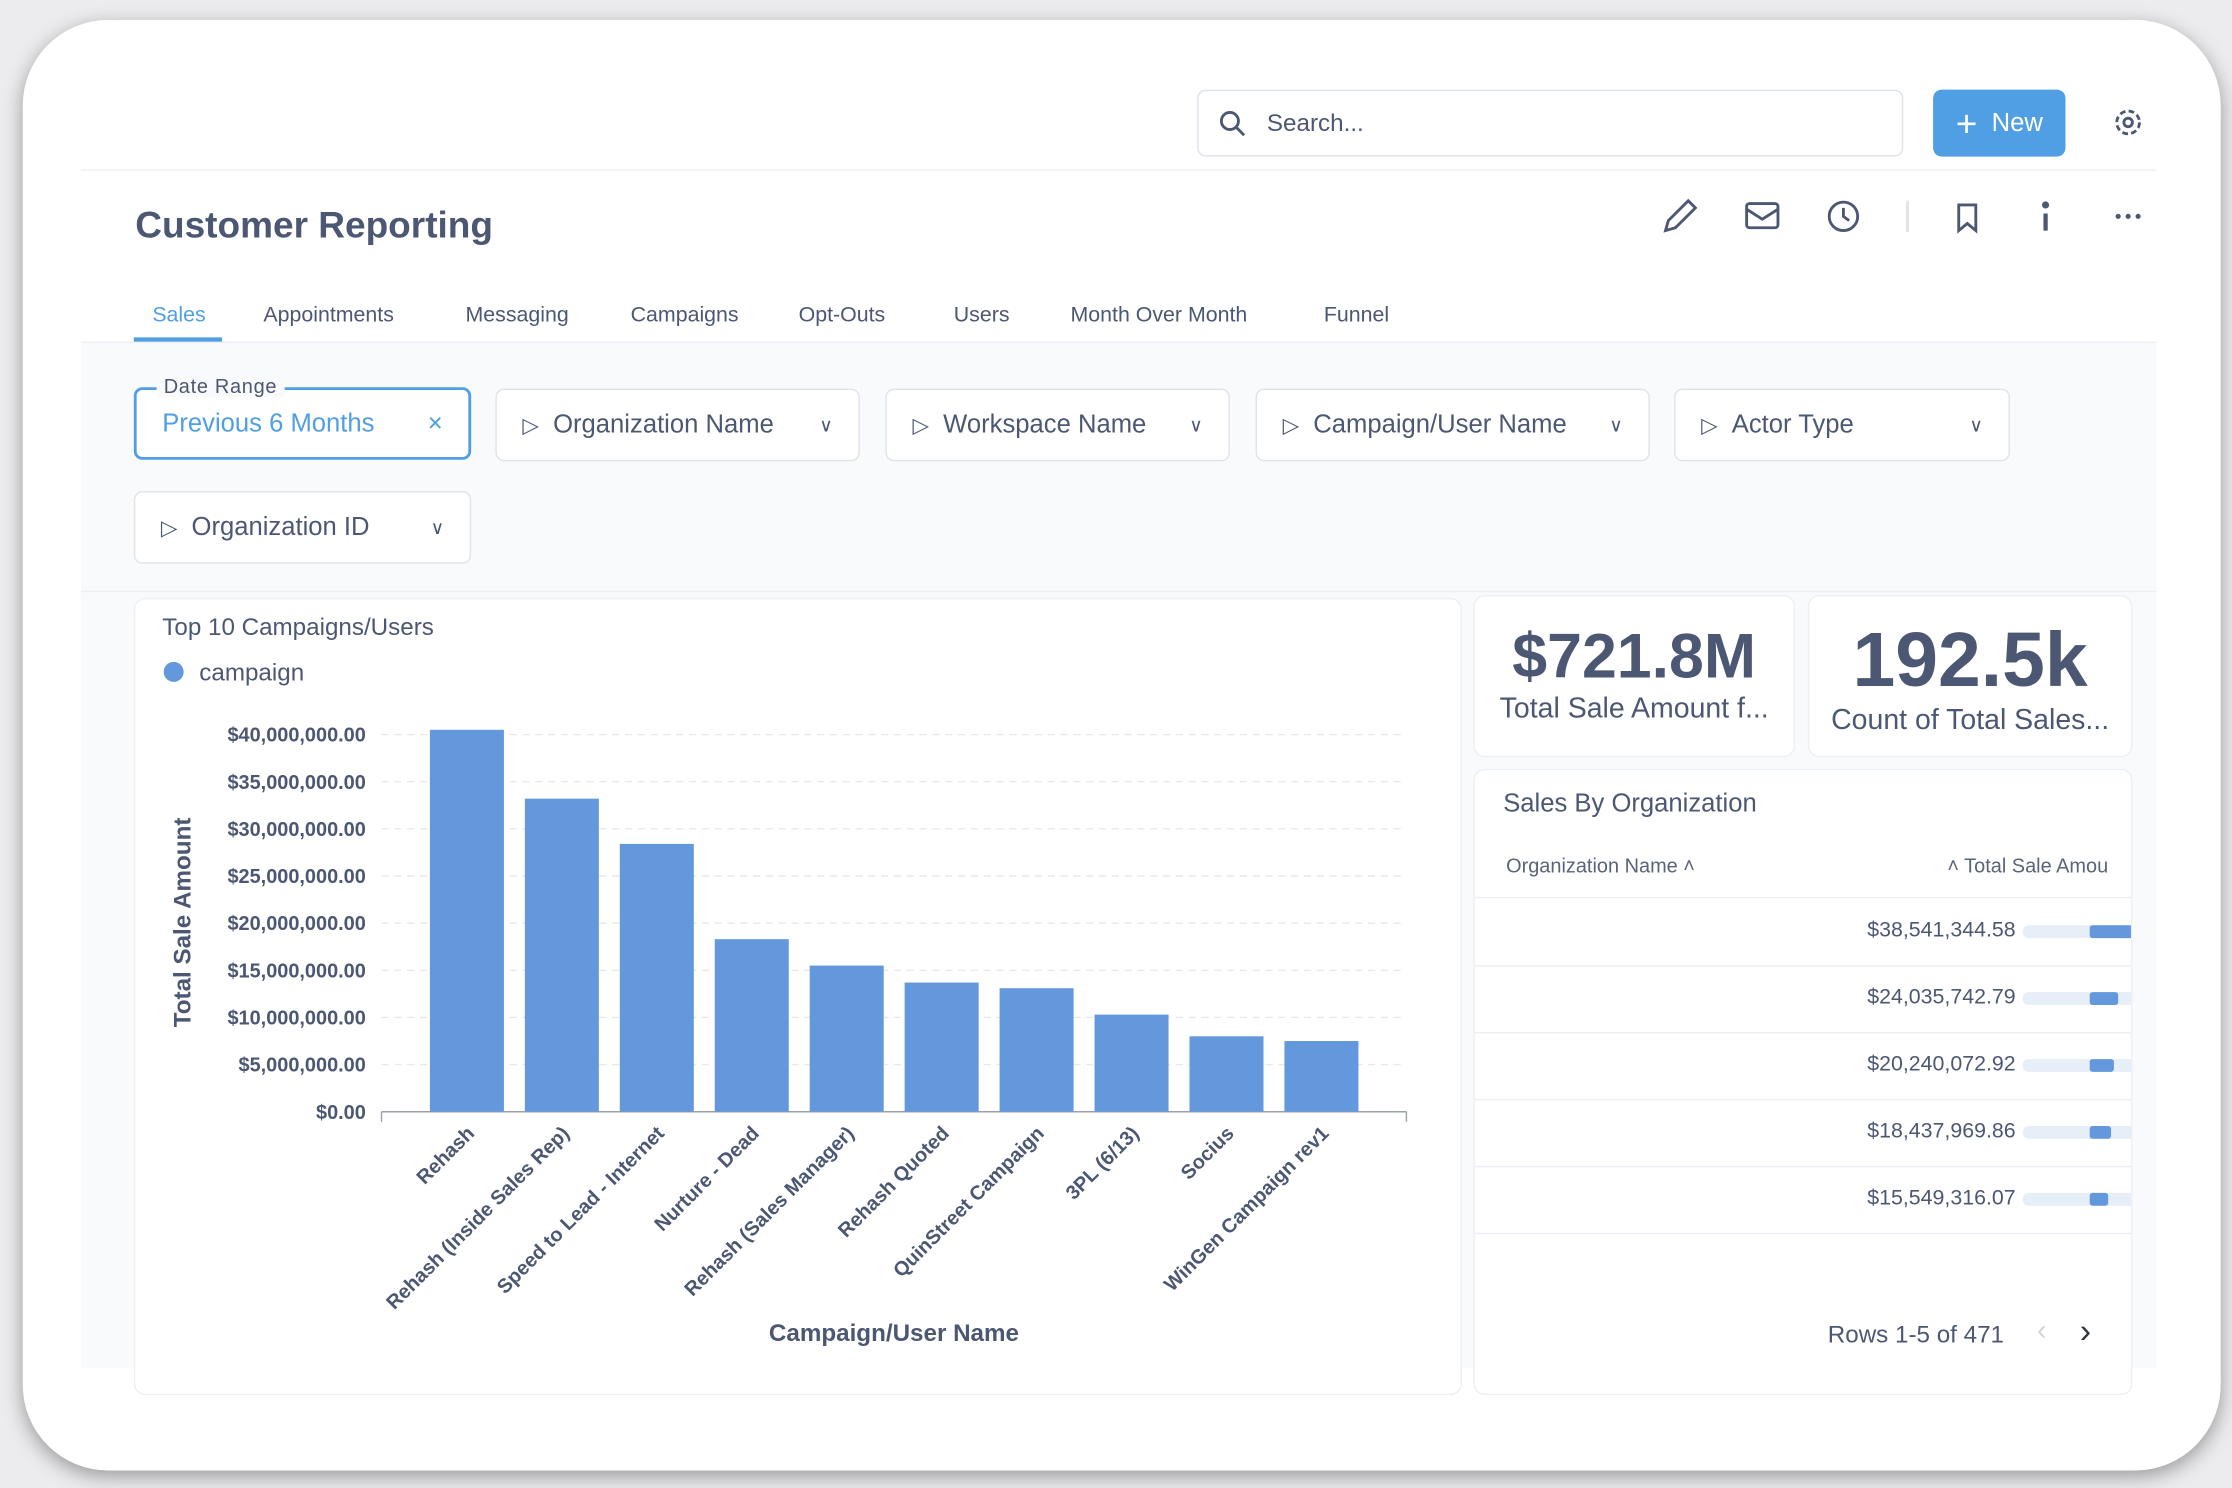  What do you see at coordinates (684, 315) in the screenshot?
I see `tab: Campaigns` at bounding box center [684, 315].